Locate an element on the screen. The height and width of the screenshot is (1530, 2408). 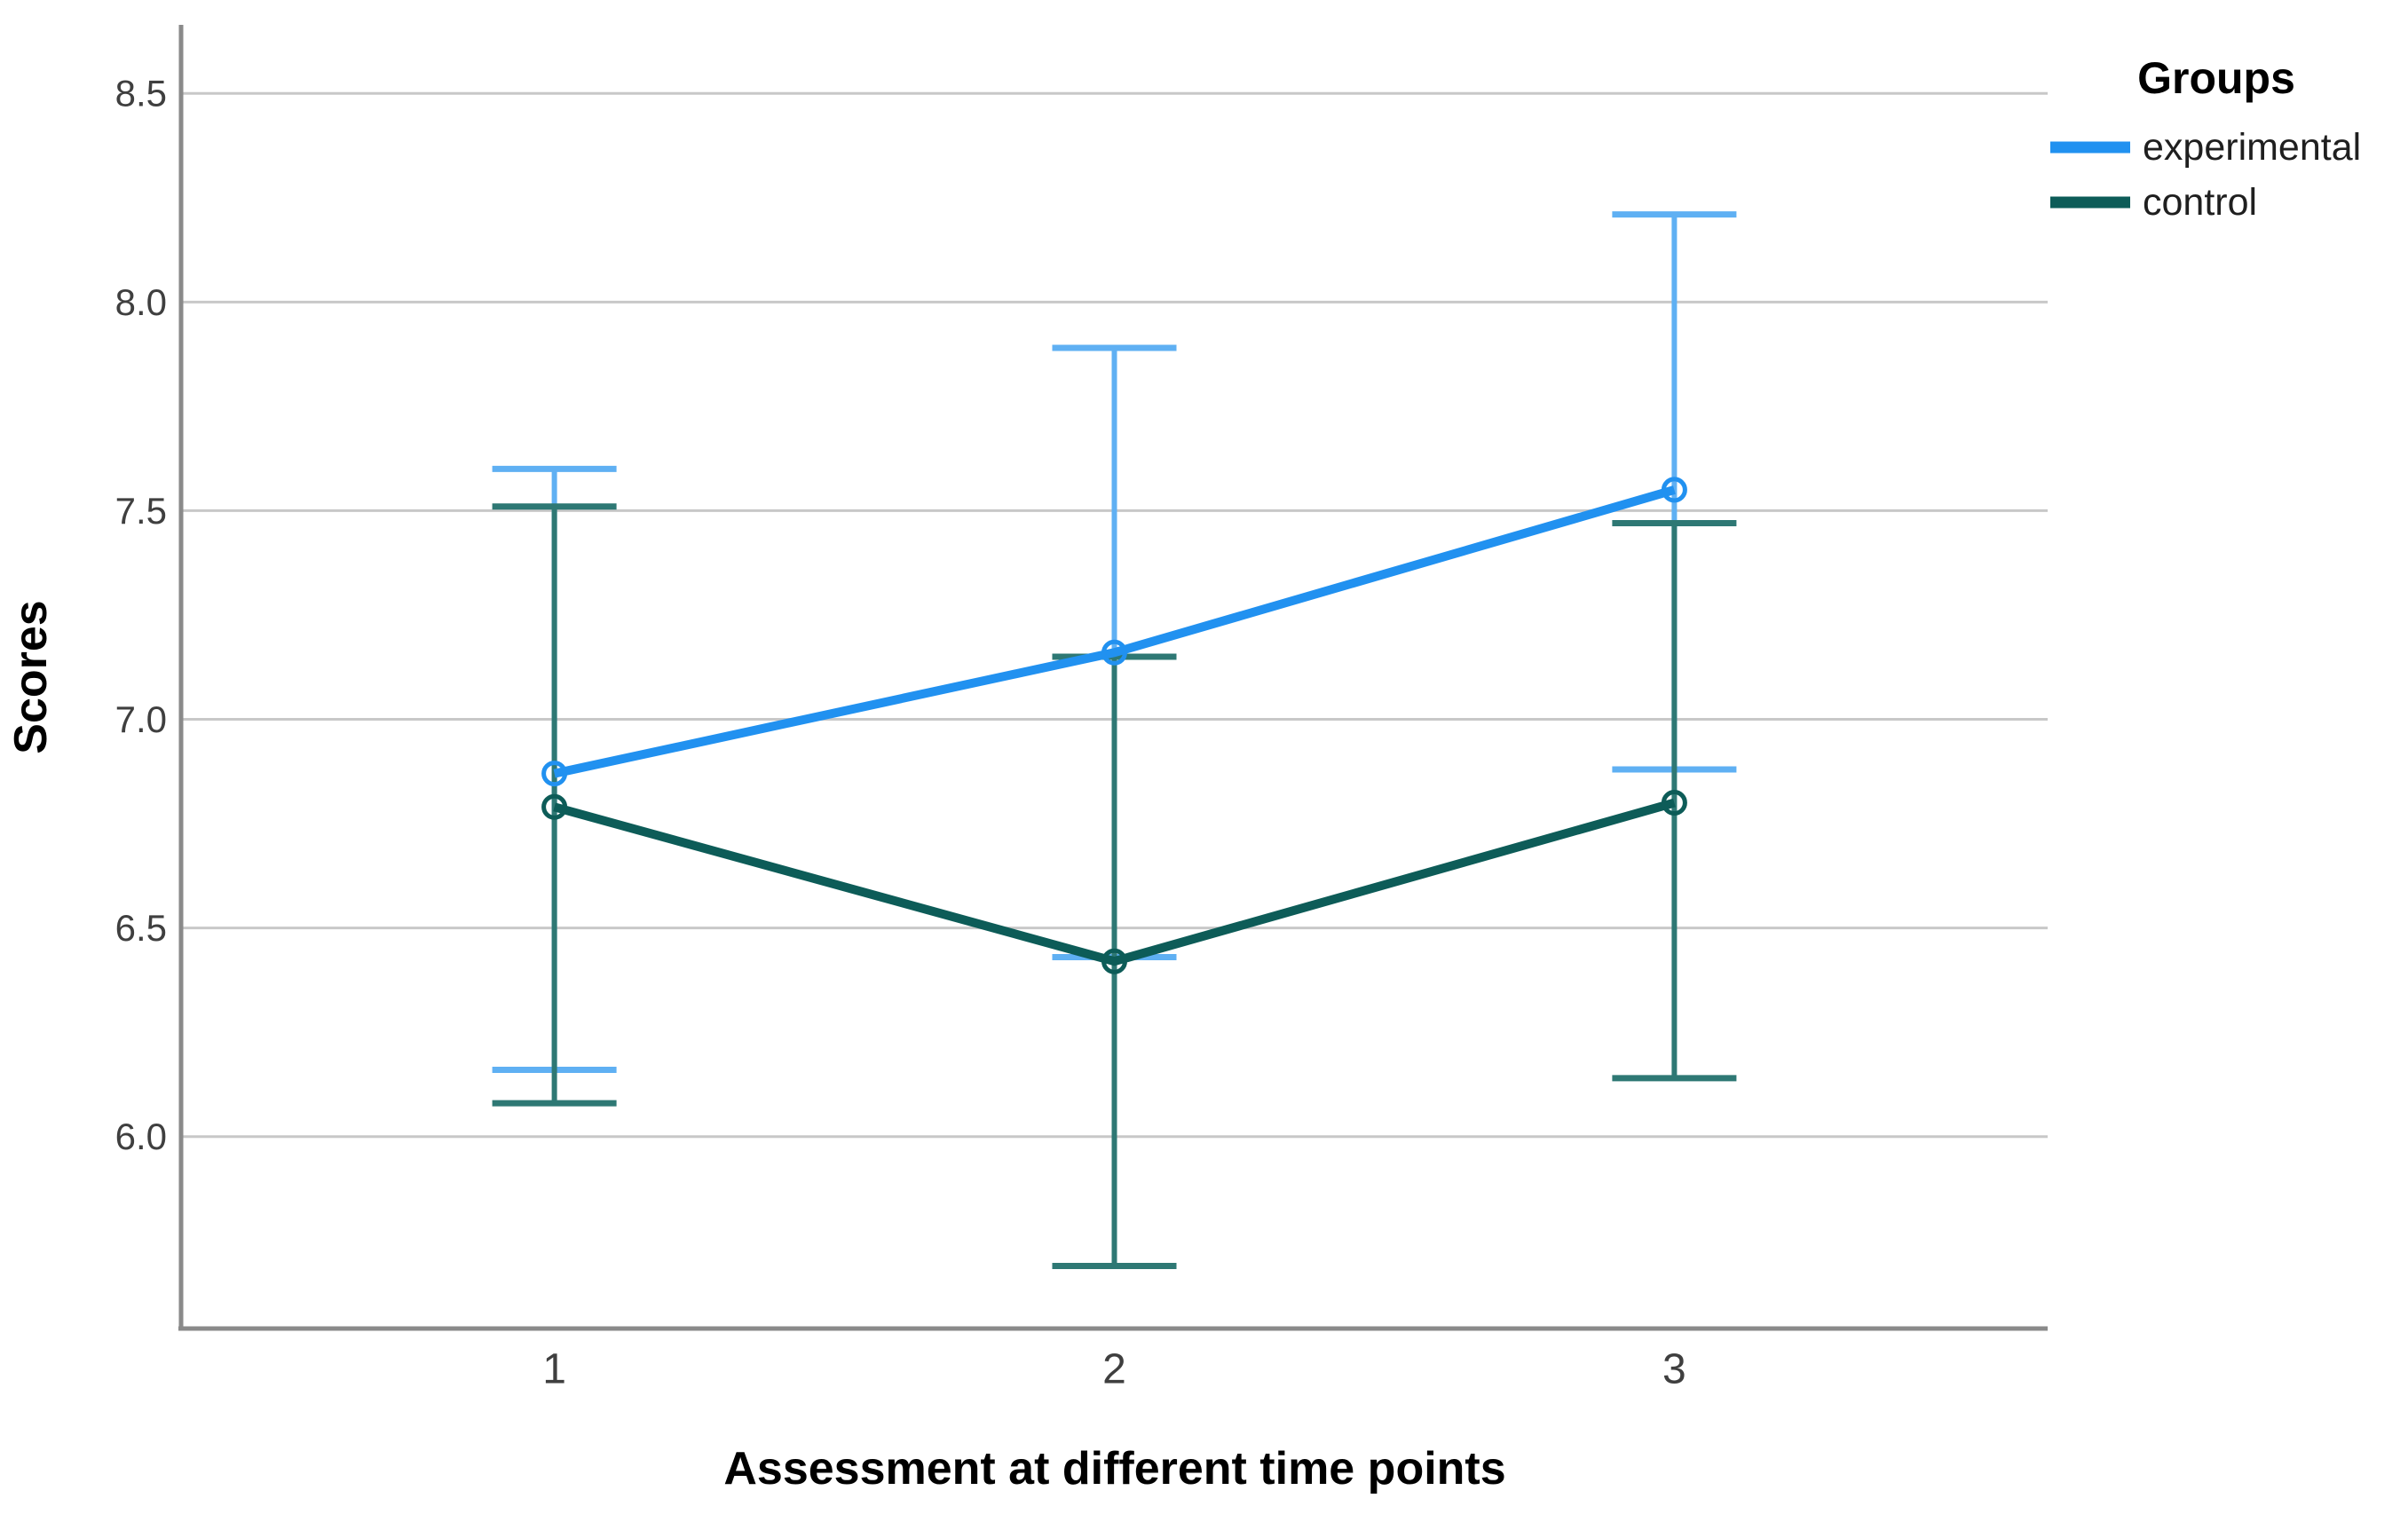
legend: Groups experimental control is located at coordinates (2205, 138).